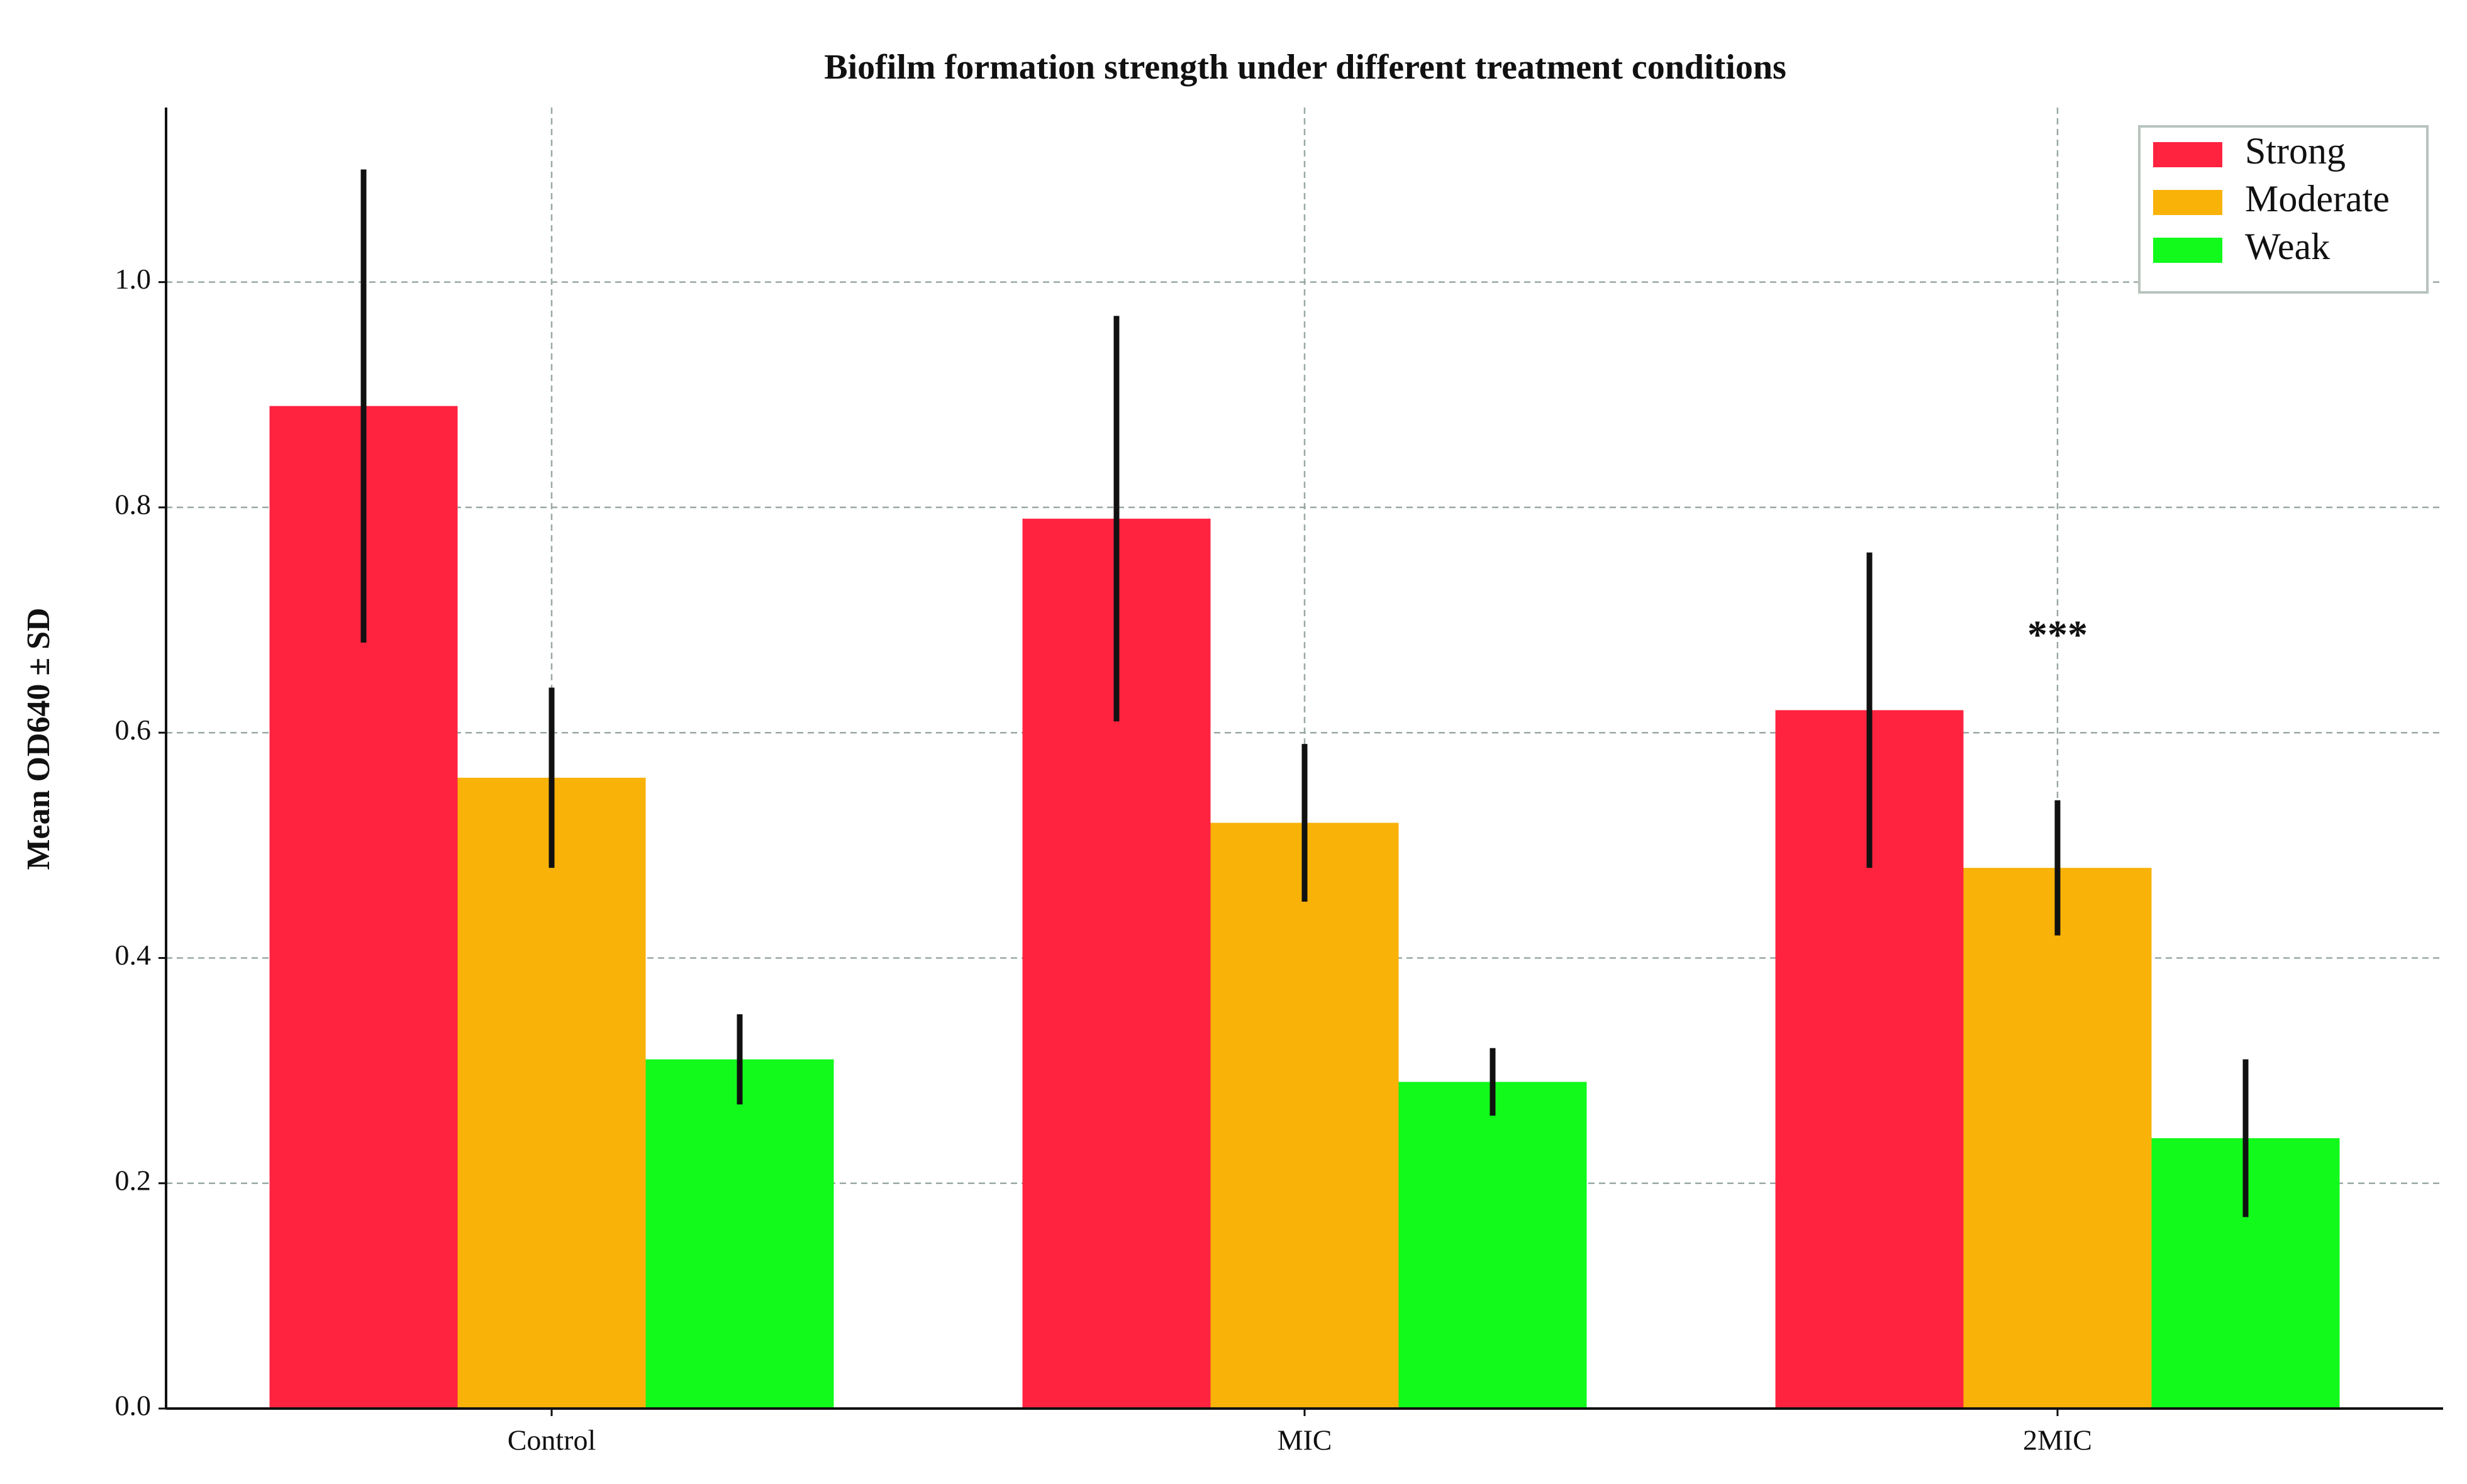 This screenshot has height=1484, width=2467. Describe the element at coordinates (133, 730) in the screenshot. I see `y-tick-label: 0.6` at that location.